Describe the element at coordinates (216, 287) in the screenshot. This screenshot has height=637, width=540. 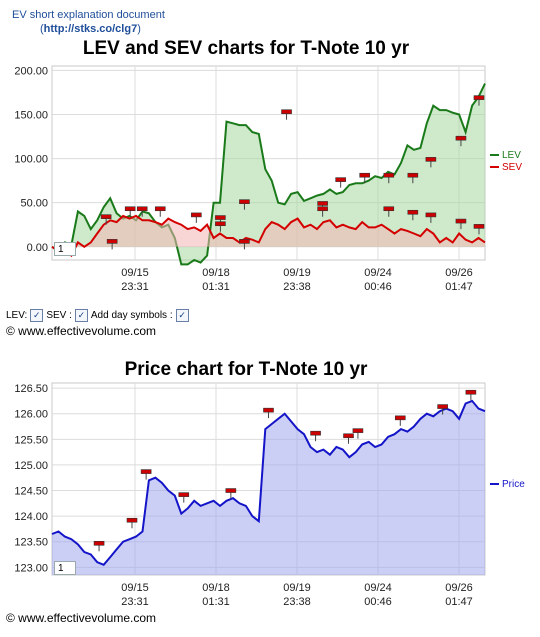
I see `c1-x-tick-time: 01:31` at that location.